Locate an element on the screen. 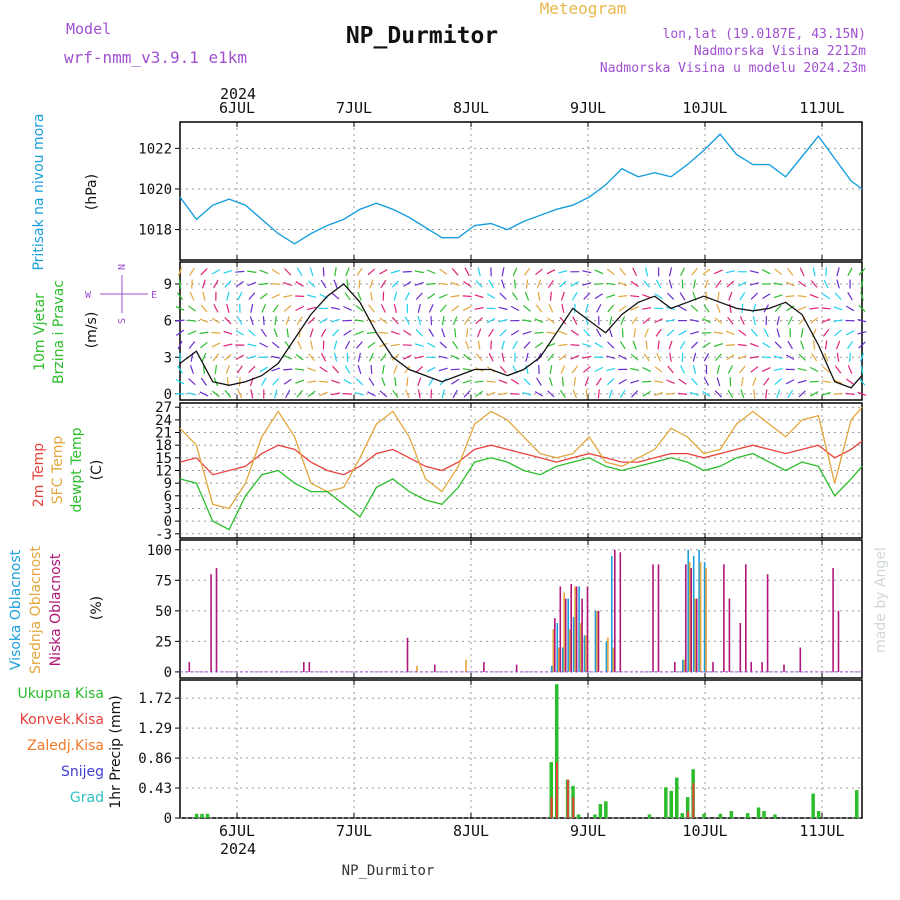  temp-unit: (C) is located at coordinates (97, 470).